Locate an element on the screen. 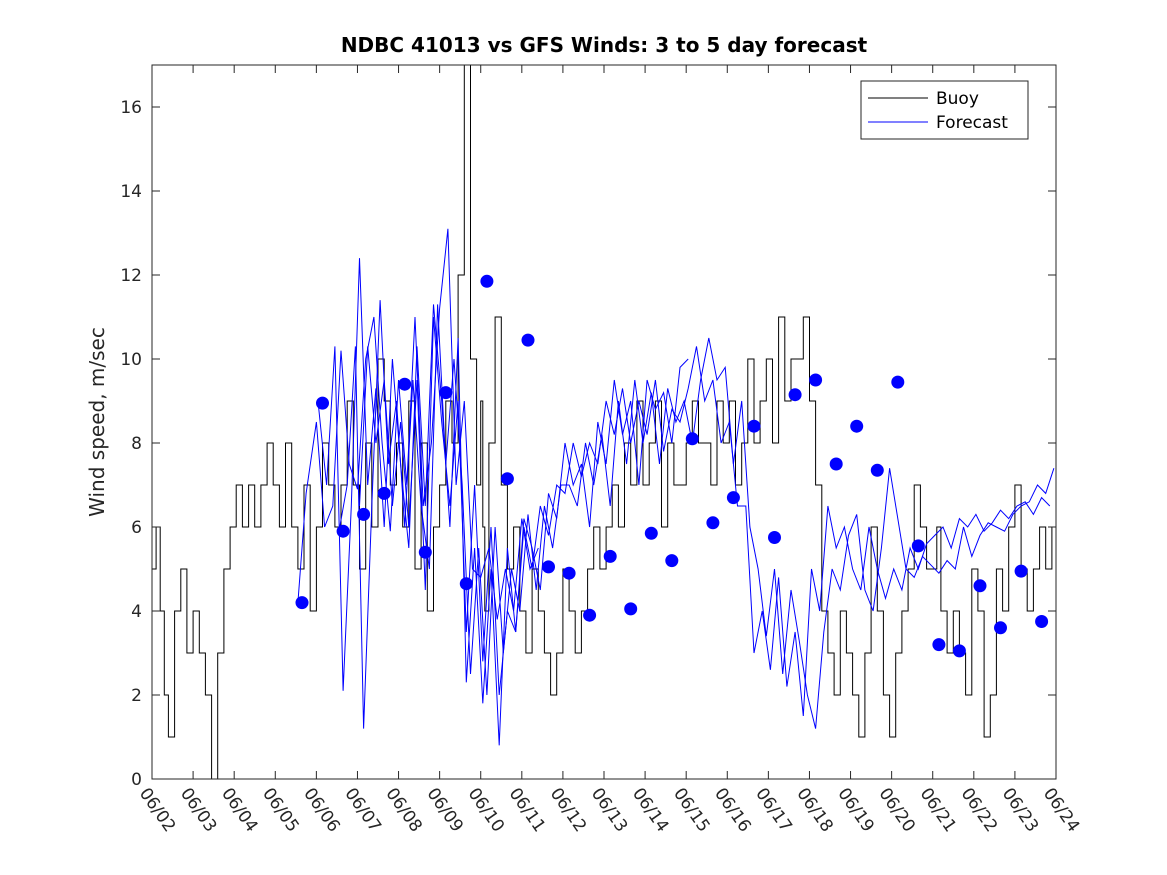  y-tick-label-1: 2 is located at coordinates (136, 696).